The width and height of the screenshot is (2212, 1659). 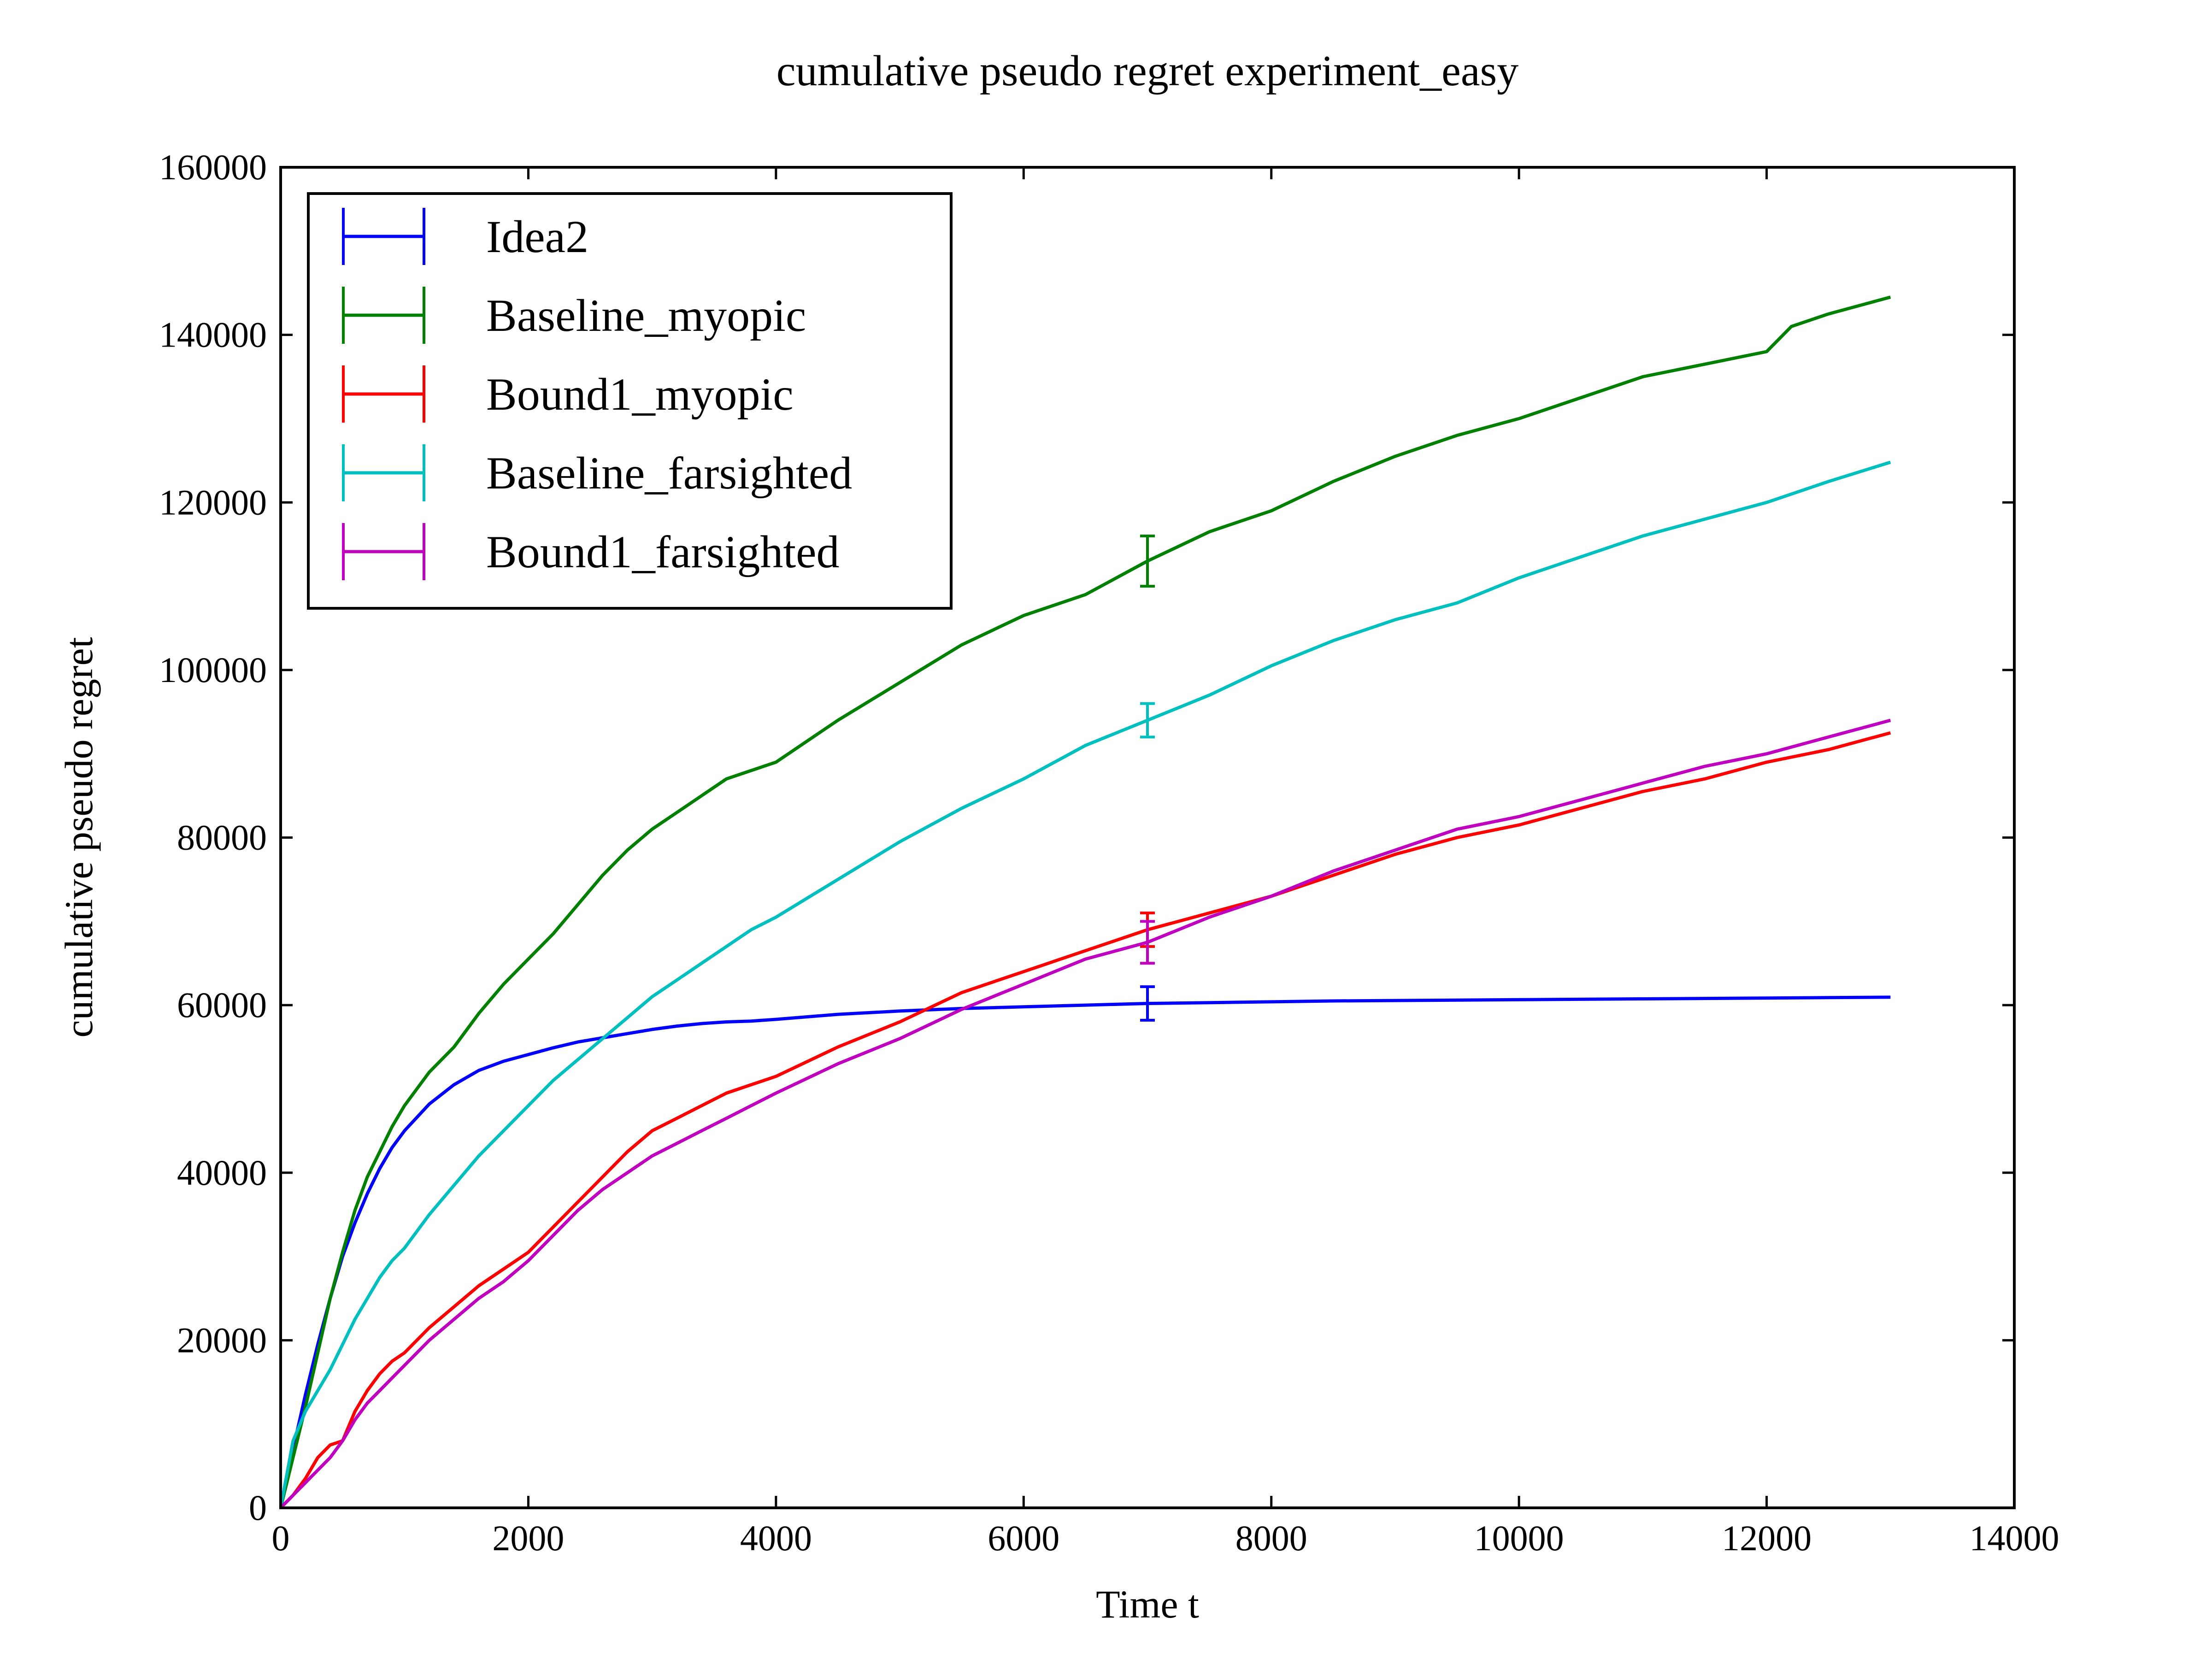 What do you see at coordinates (640, 394) in the screenshot?
I see `legend-label: Bound1_myopic` at bounding box center [640, 394].